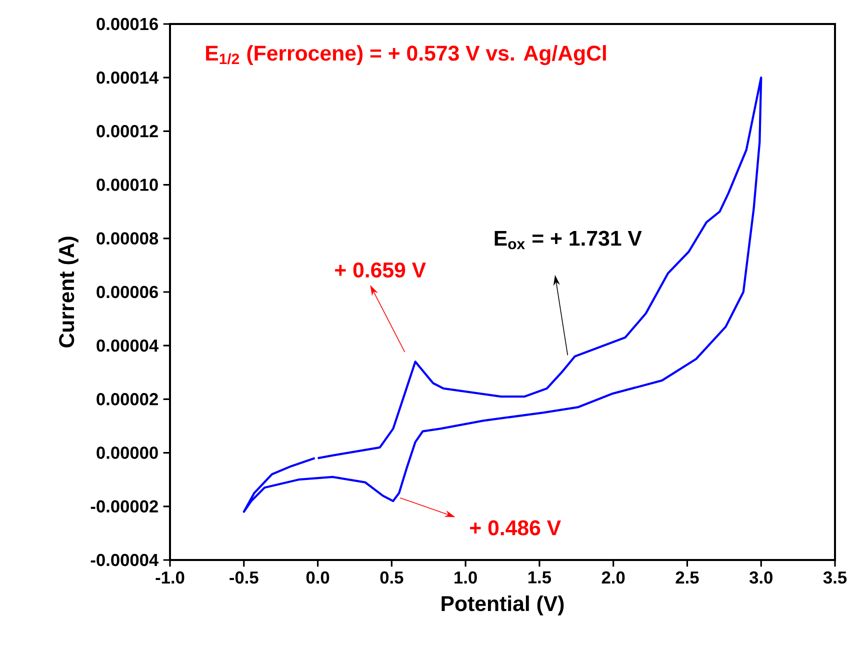  What do you see at coordinates (127, 131) in the screenshot?
I see `y-tick-label: 0.00012` at bounding box center [127, 131].